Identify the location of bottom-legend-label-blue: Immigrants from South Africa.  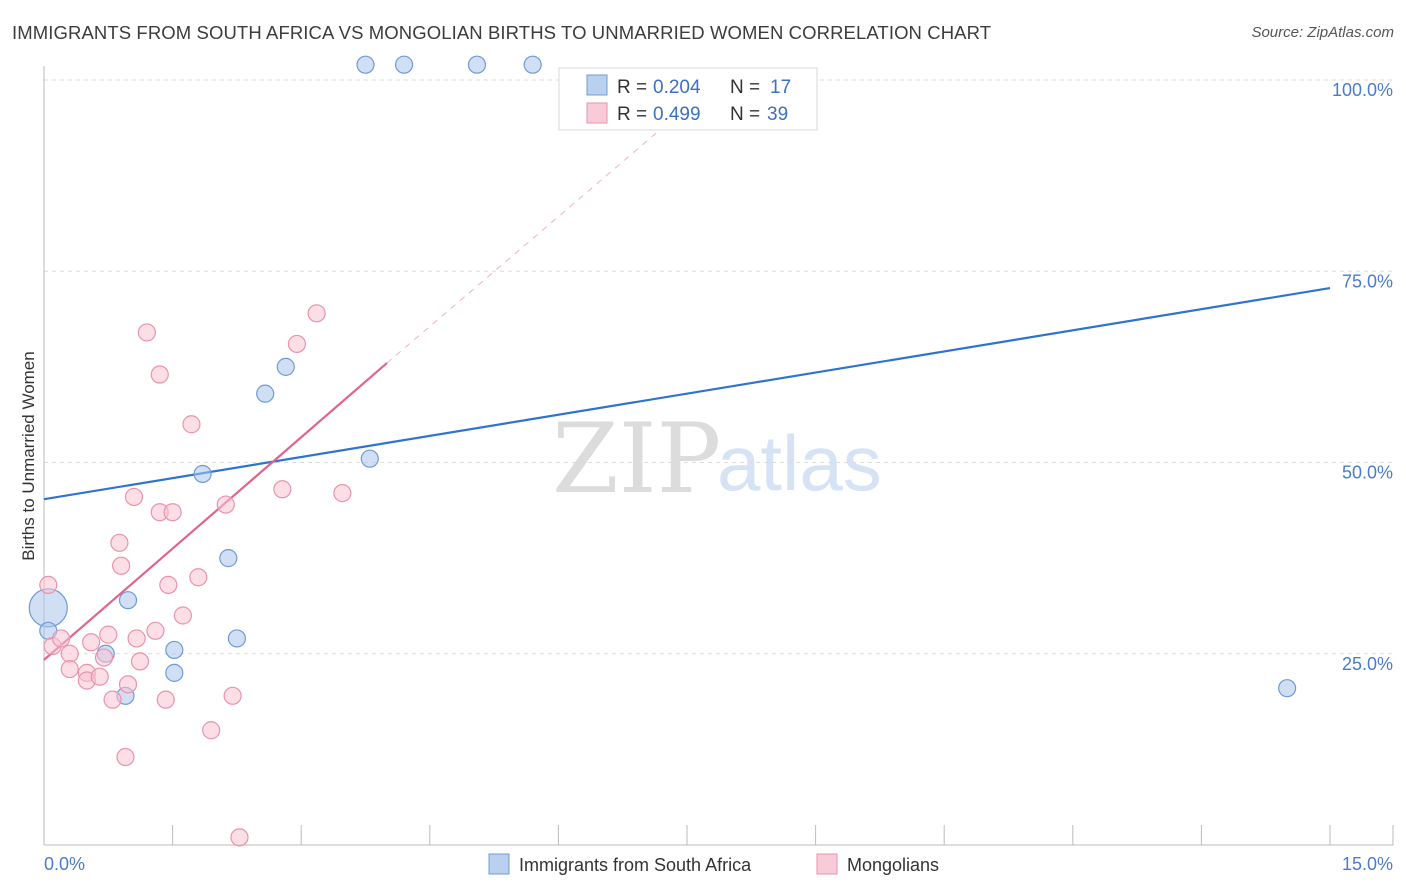
(635, 865).